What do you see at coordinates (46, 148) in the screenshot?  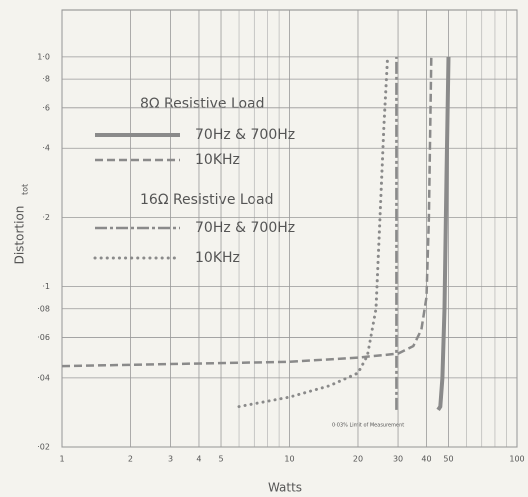 I see `y-tick-label: ·4` at bounding box center [46, 148].